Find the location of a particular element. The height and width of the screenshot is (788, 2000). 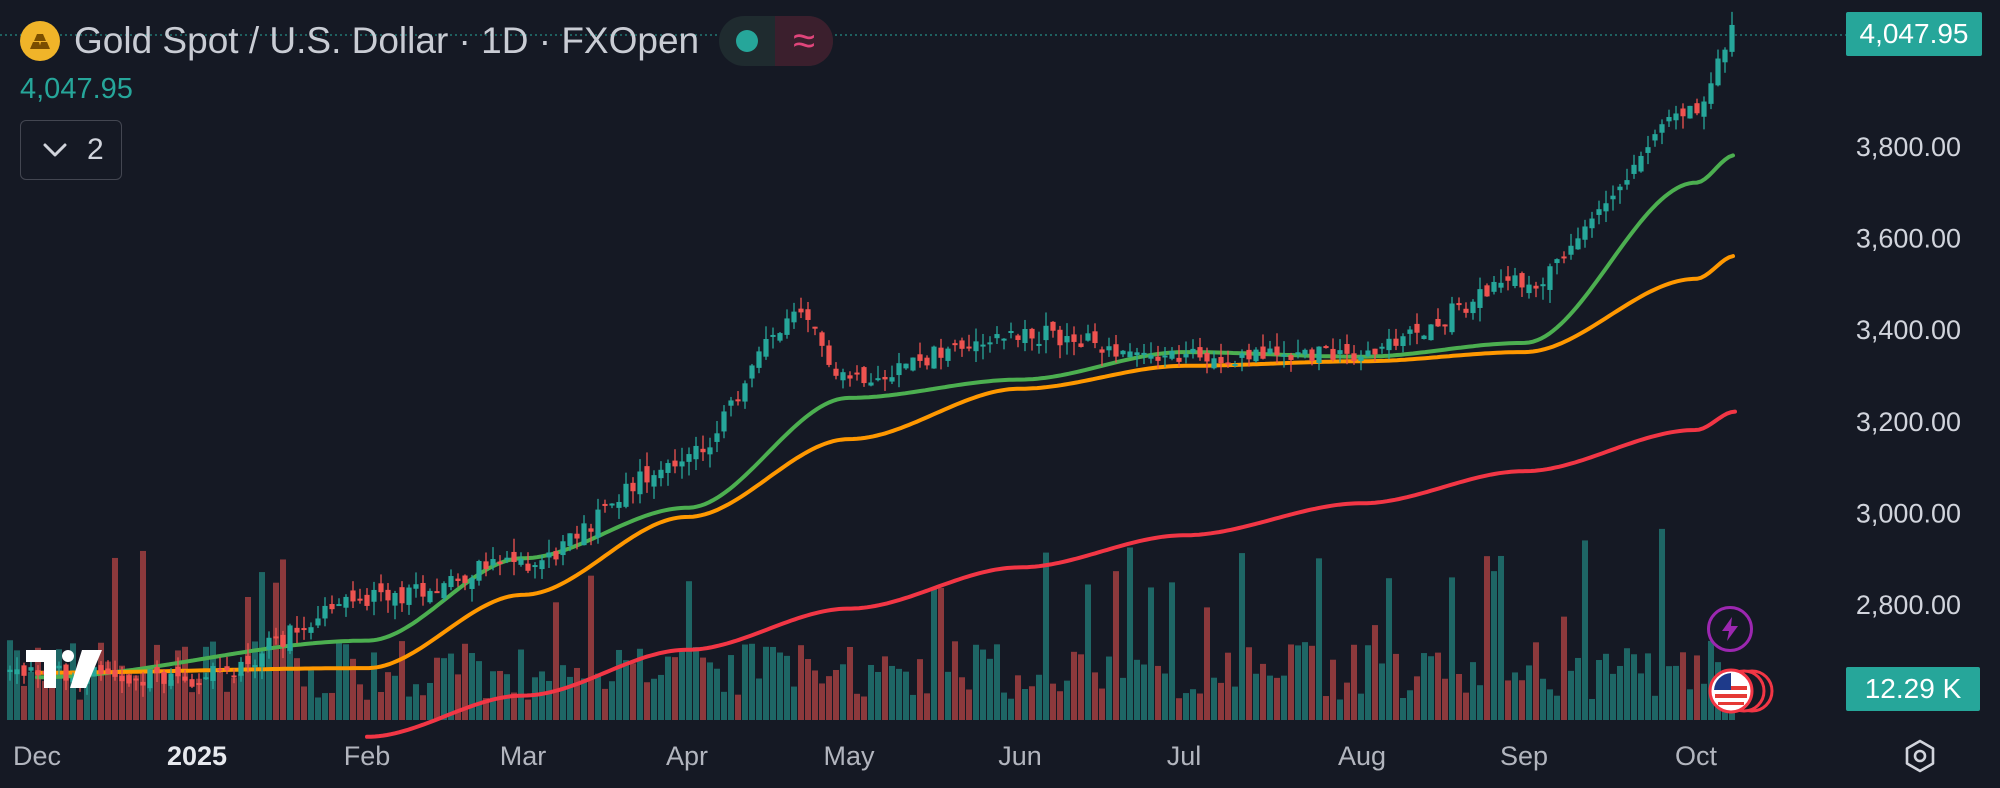

x-tick-label: 2025 is located at coordinates (197, 756).